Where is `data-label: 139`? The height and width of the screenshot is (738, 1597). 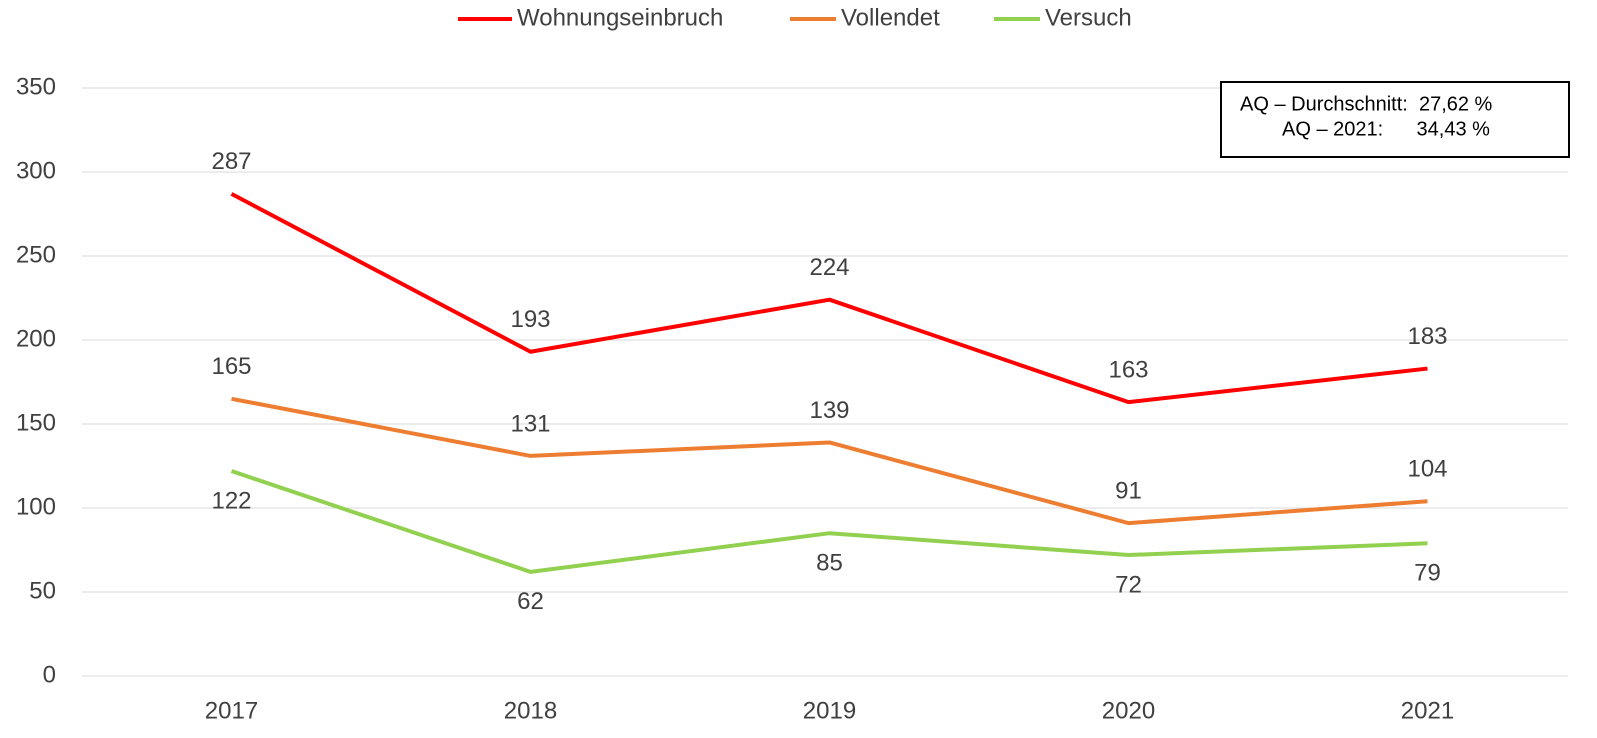
data-label: 139 is located at coordinates (829, 410).